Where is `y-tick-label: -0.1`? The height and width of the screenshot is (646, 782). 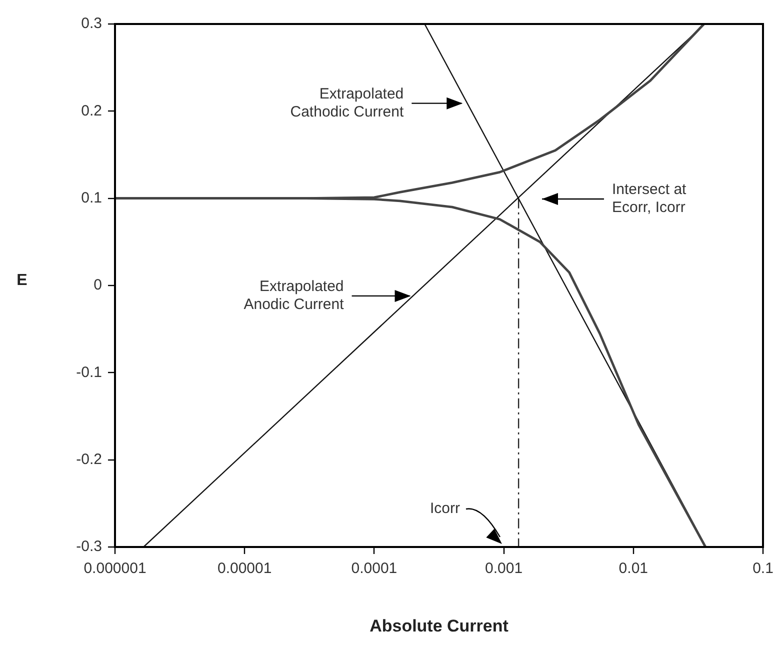
y-tick-label: -0.1 is located at coordinates (89, 372).